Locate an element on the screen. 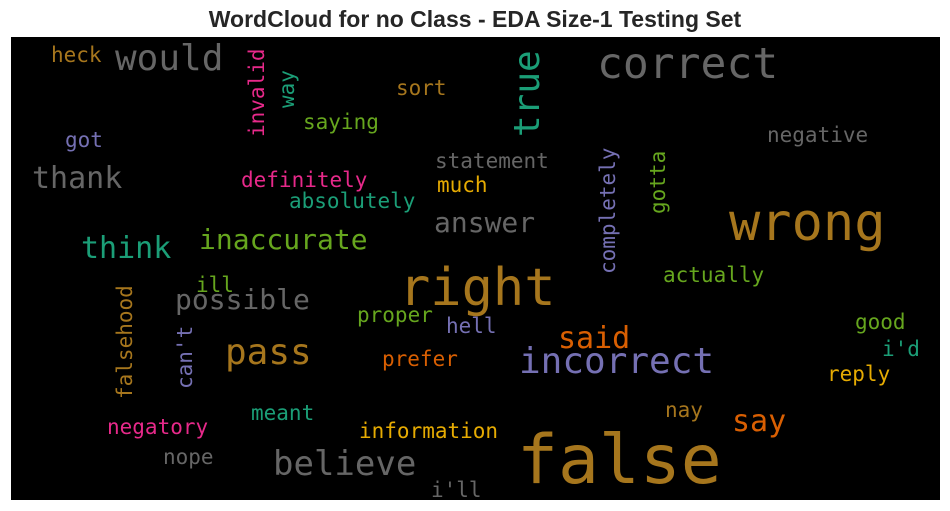  word-inaccurate: inaccurate is located at coordinates (283, 239).